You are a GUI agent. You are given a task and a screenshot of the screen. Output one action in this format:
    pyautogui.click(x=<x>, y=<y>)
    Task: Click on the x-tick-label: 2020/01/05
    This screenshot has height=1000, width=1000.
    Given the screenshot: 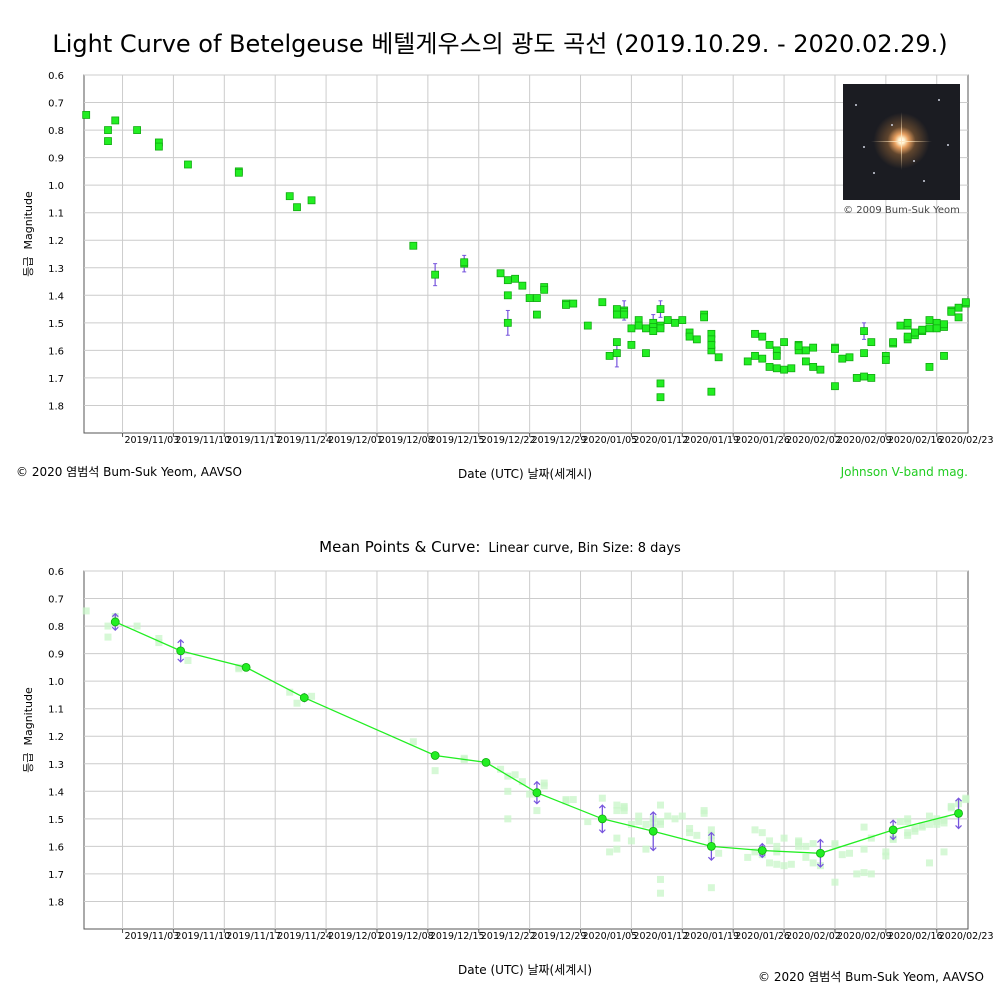 What is the action you would take?
    pyautogui.click(x=610, y=440)
    